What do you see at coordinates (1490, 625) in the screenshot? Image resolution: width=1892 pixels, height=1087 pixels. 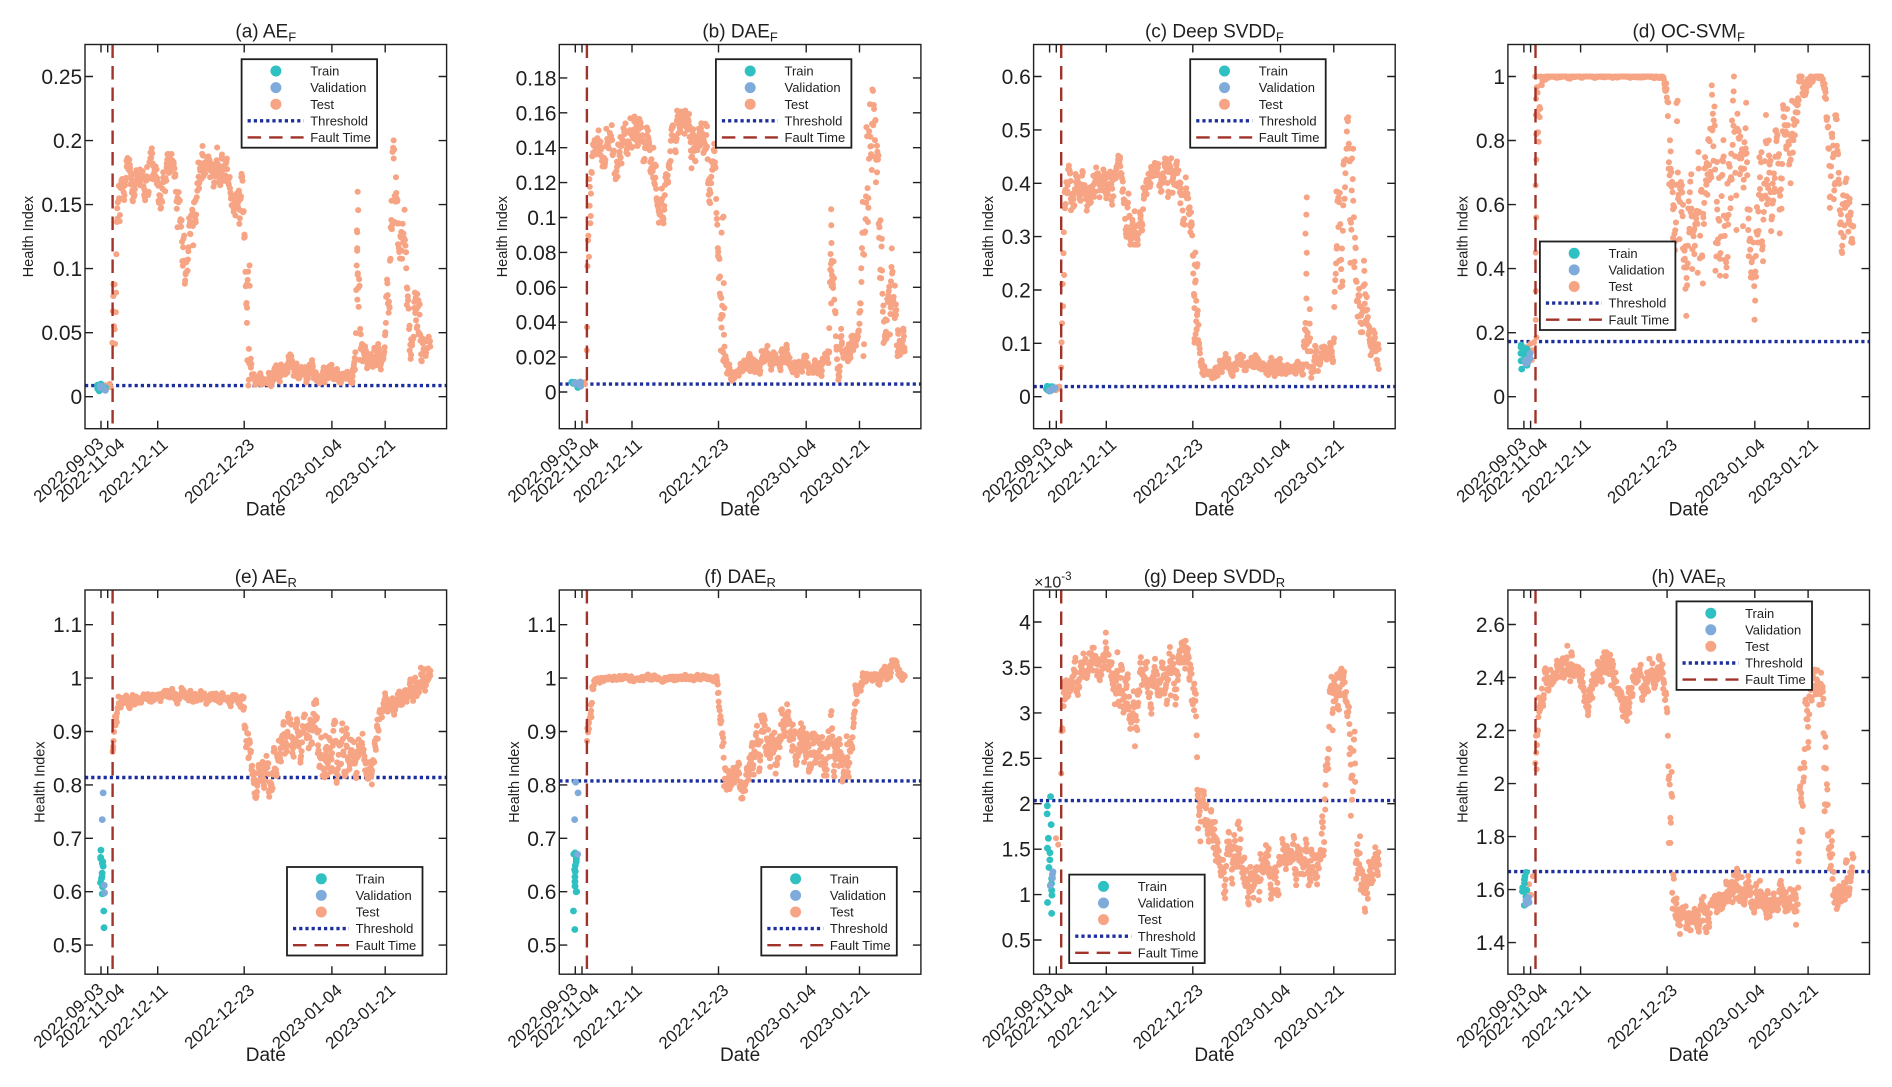 I see `svg-text: 2.6` at bounding box center [1490, 625].